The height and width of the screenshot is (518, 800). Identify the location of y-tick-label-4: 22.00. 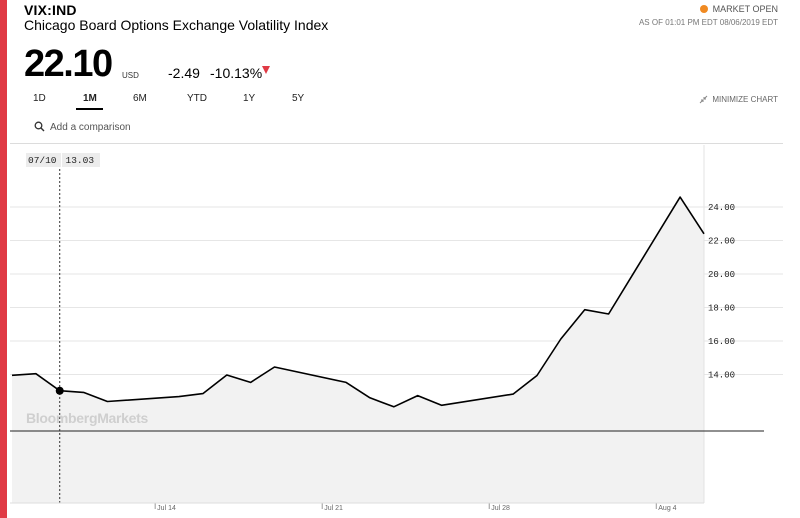
(721, 242).